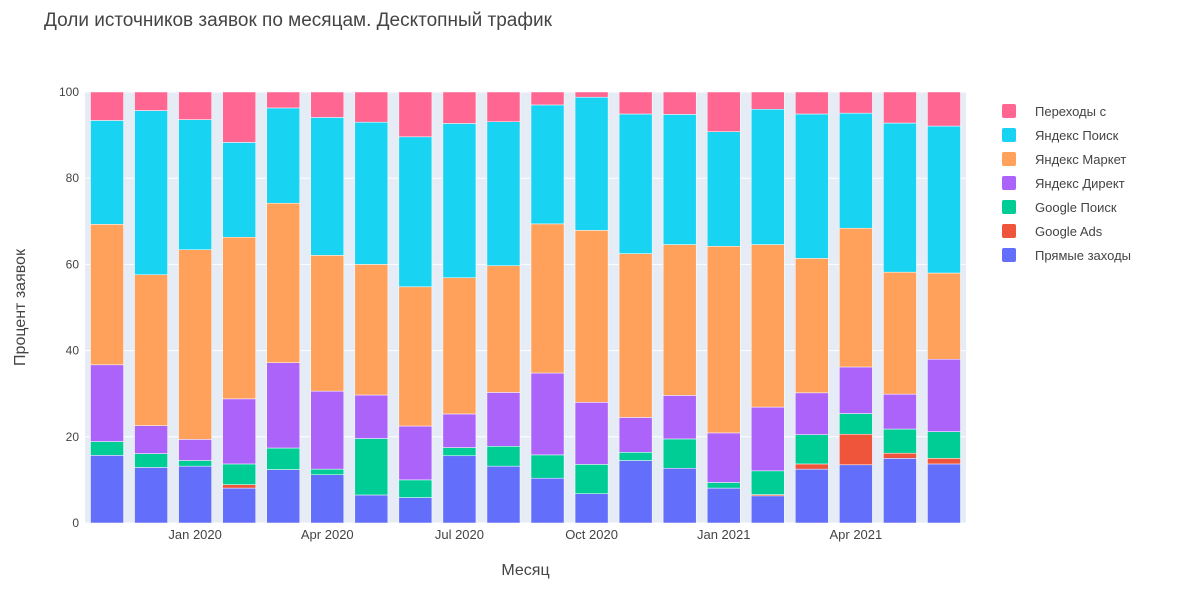 This screenshot has height=592, width=1202. I want to click on y-tick-label: 80, so click(73, 178).